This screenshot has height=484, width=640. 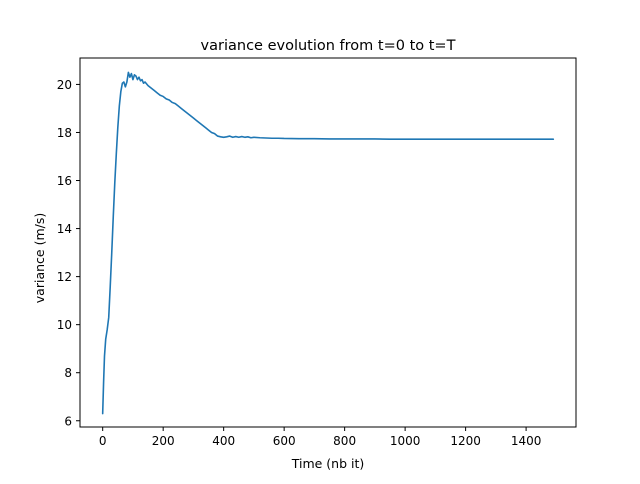 I want to click on x-tick-label: 1000, so click(x=405, y=441).